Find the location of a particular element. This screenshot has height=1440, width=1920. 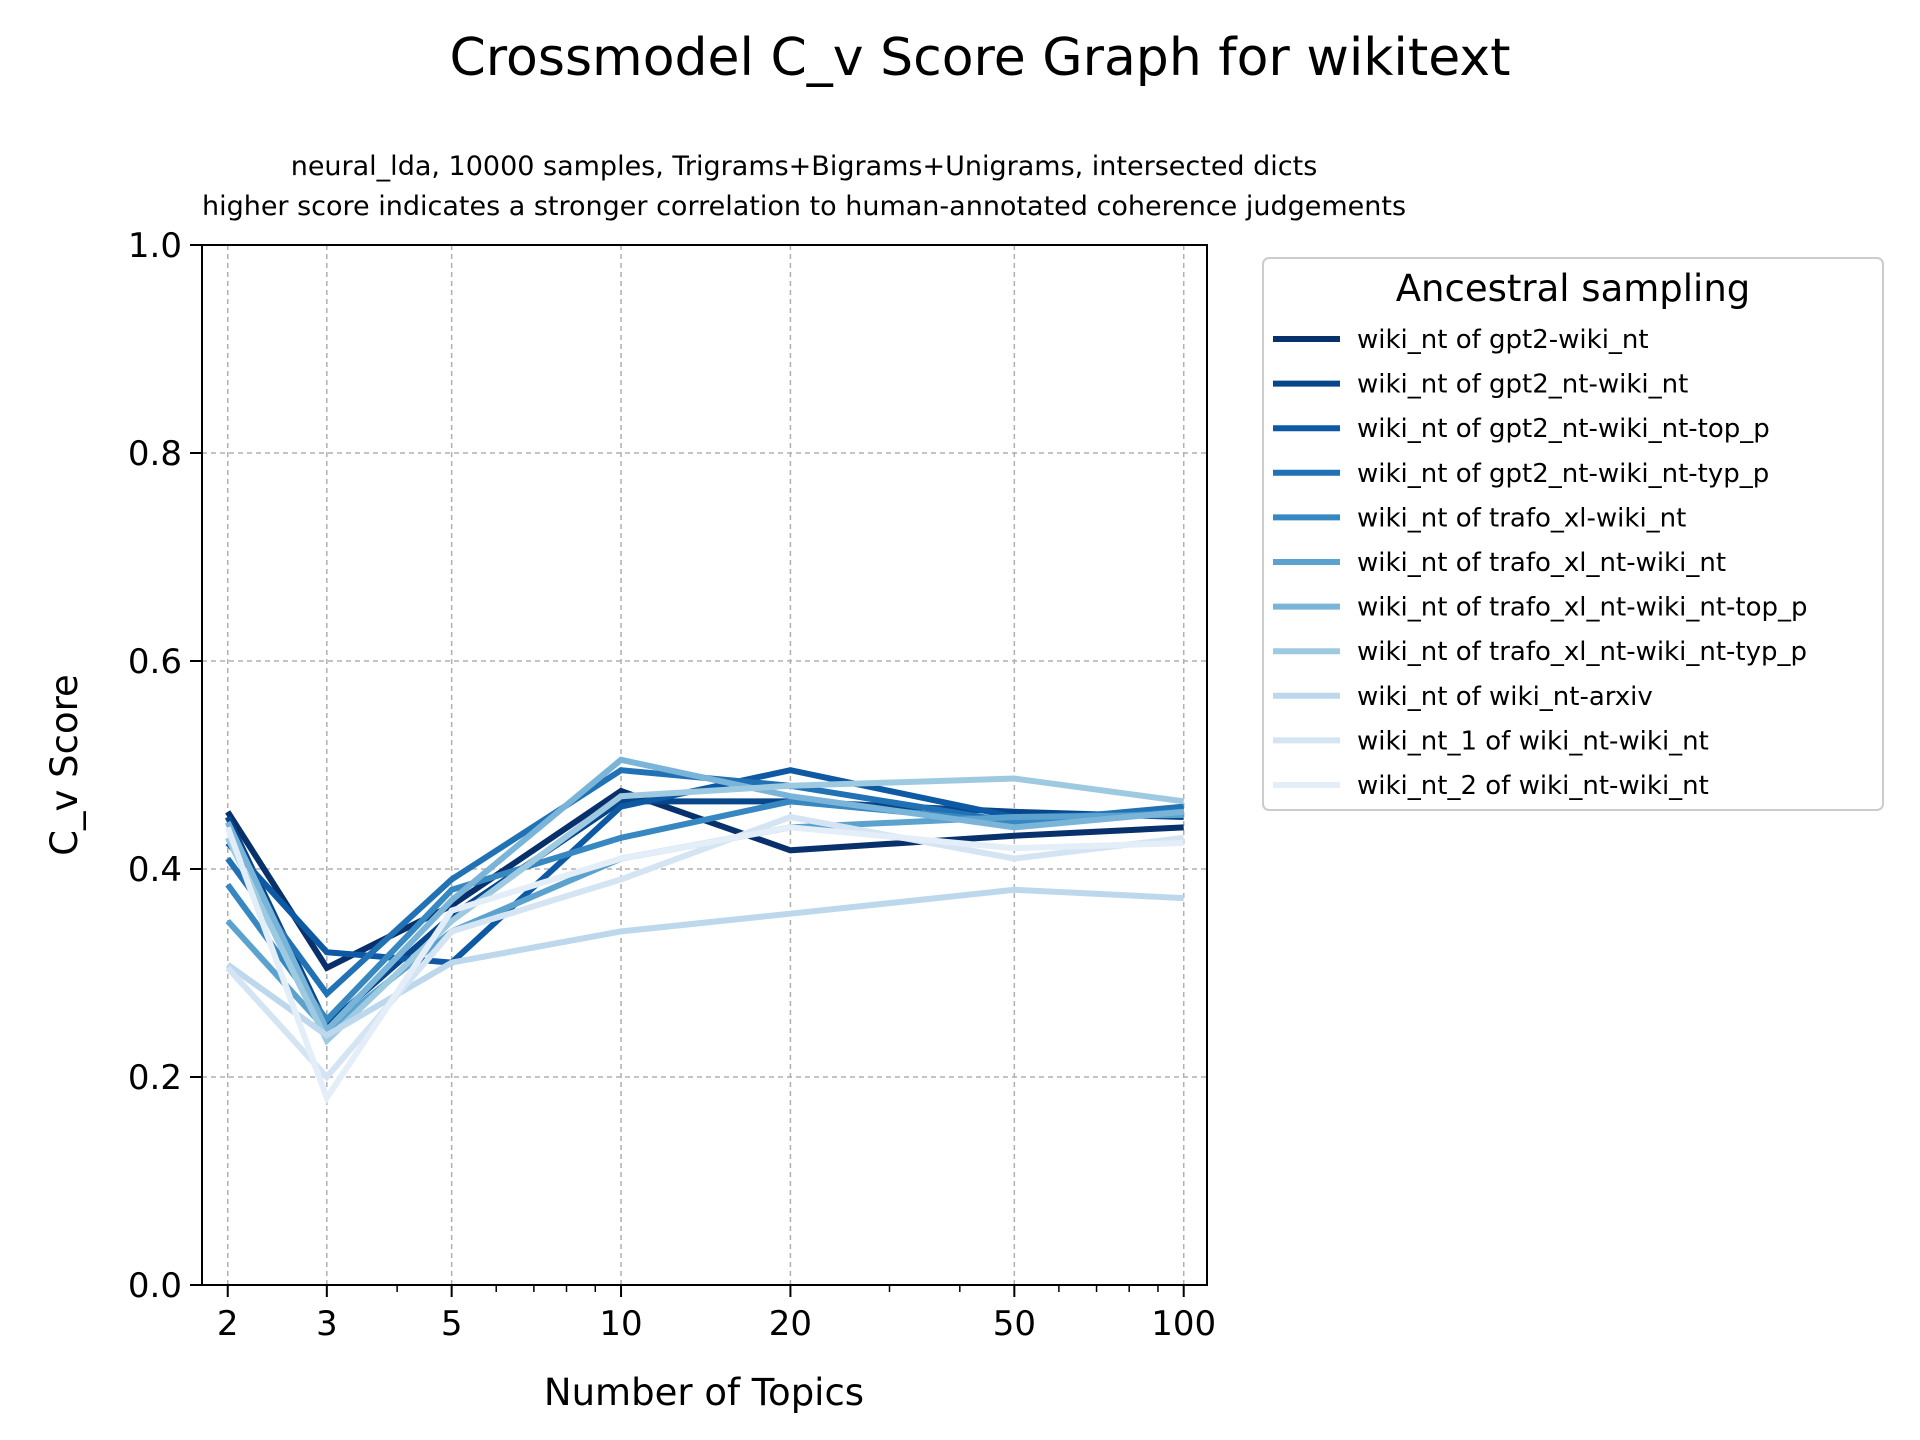

x-tick-label: 50 is located at coordinates (1014, 1324).